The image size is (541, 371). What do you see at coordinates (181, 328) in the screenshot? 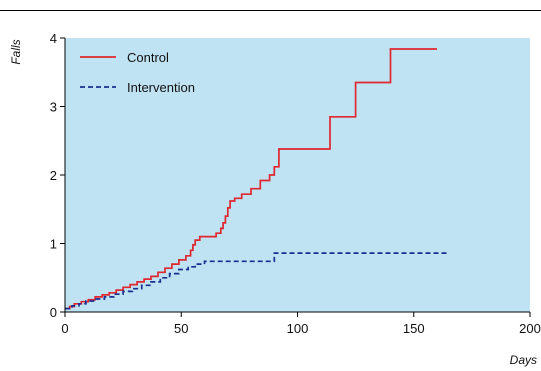
I see `x-tick-label: 50` at bounding box center [181, 328].